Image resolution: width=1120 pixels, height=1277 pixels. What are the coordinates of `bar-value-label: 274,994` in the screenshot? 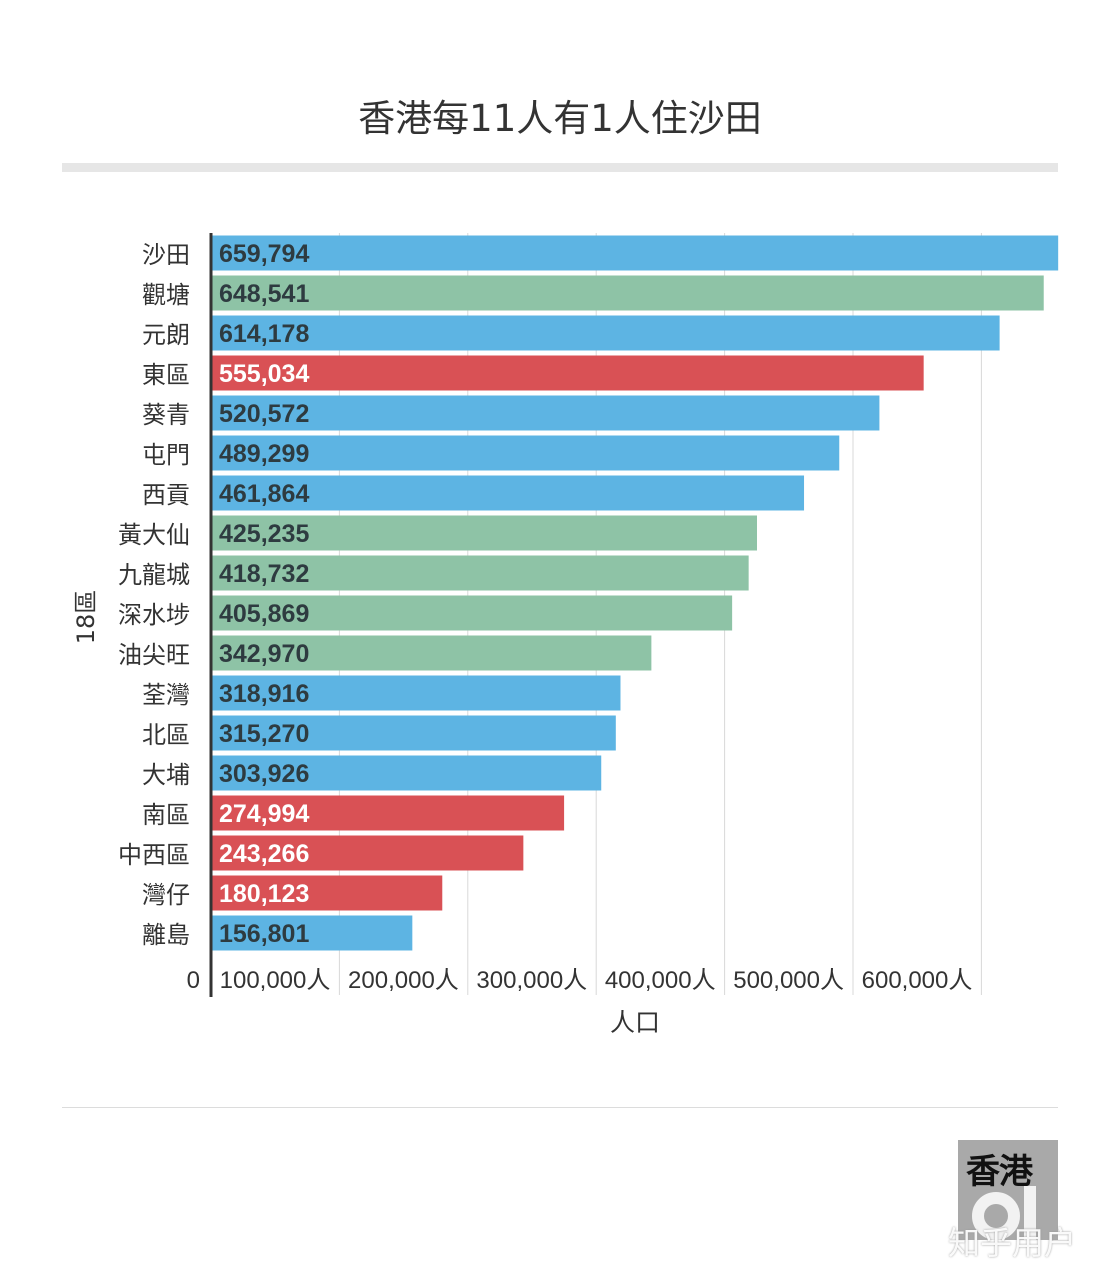 It's located at (264, 814).